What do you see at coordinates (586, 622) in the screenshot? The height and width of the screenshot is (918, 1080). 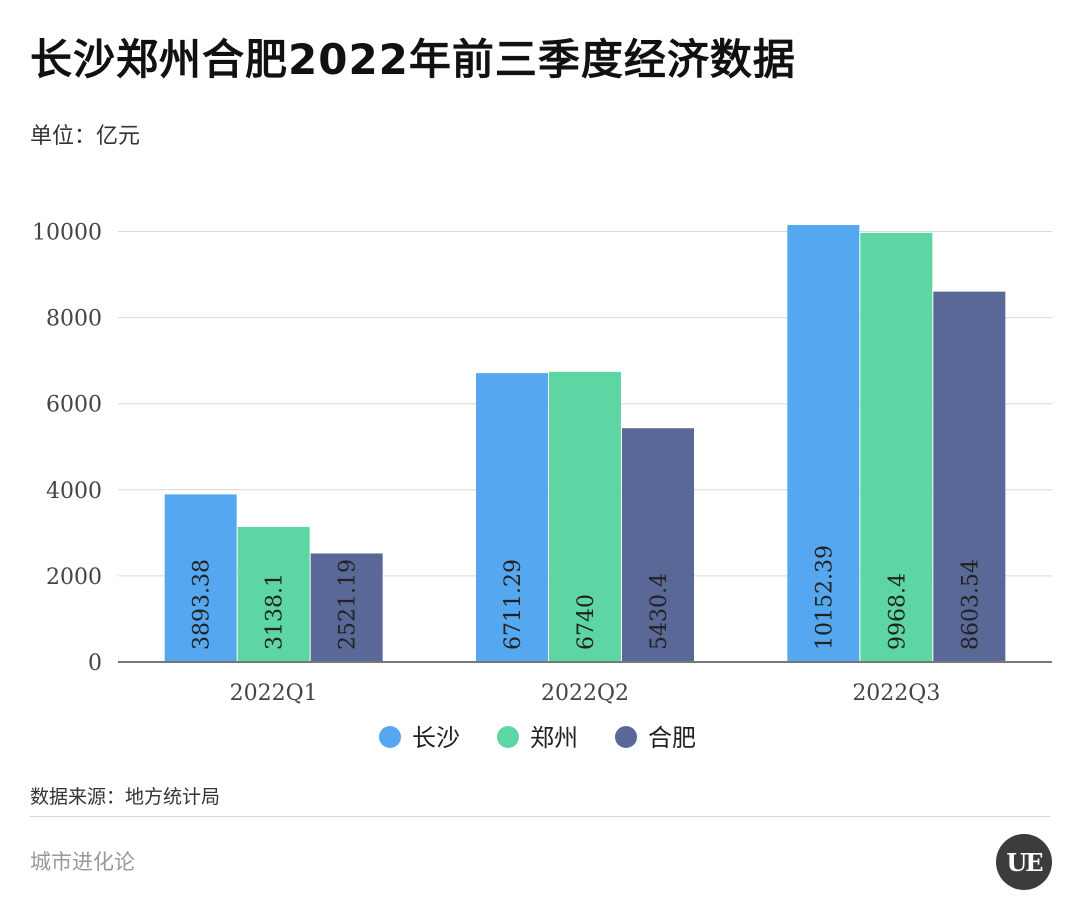 I see `data-label: 6740` at bounding box center [586, 622].